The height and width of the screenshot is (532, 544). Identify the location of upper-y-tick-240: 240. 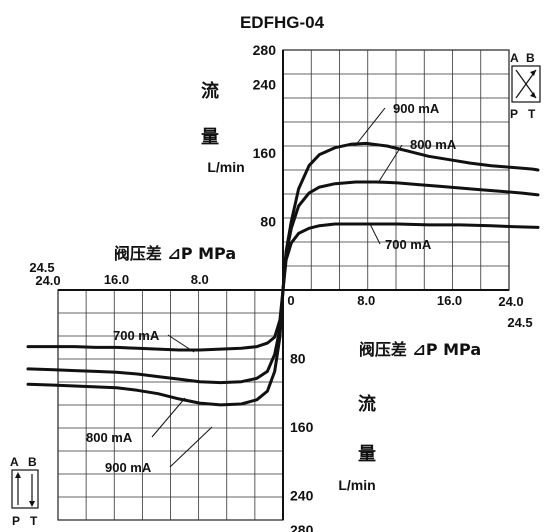
(265, 84).